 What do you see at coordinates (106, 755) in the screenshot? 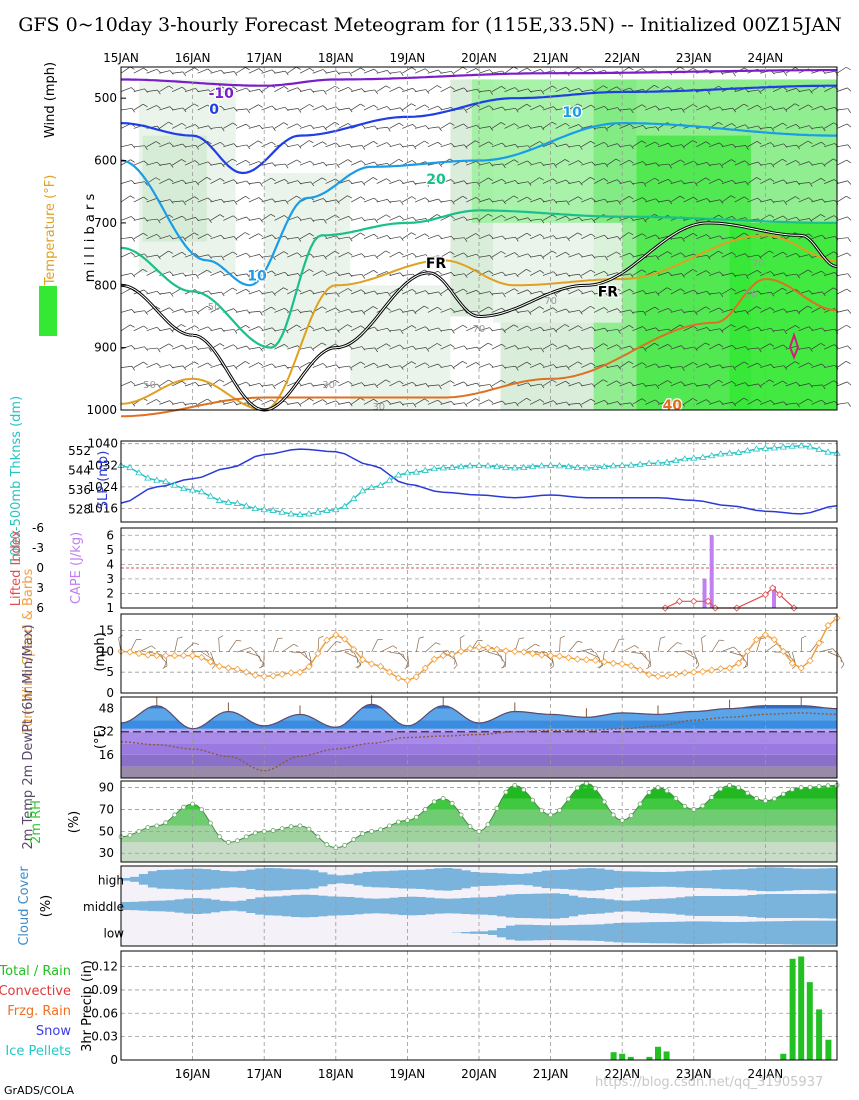
I see `temp-tick-label: 16` at bounding box center [106, 755].